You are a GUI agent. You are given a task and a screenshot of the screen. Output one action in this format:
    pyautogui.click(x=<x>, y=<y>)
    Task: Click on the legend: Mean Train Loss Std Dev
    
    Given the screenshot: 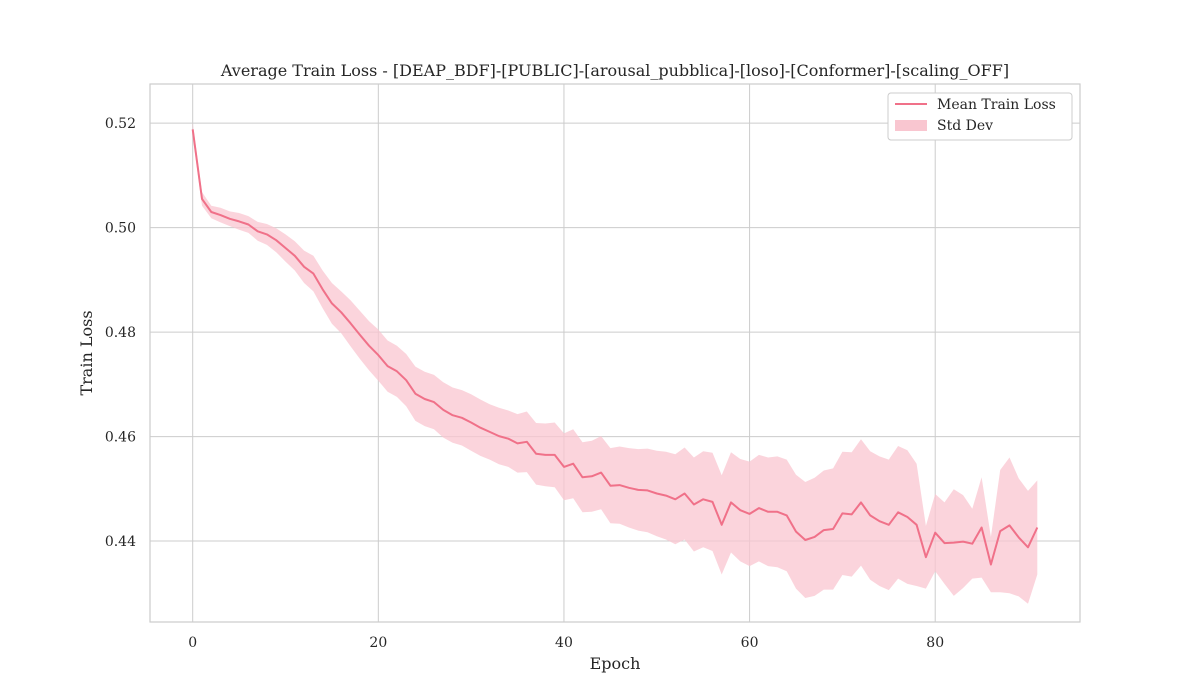 What is the action you would take?
    pyautogui.click(x=980, y=116)
    